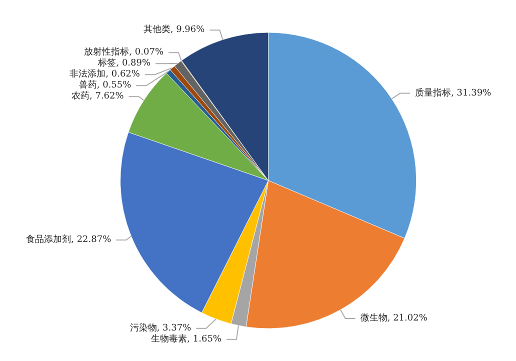 The height and width of the screenshot is (361, 516). I want to click on slice-label: 其他类, 9.96%, so click(174, 30).